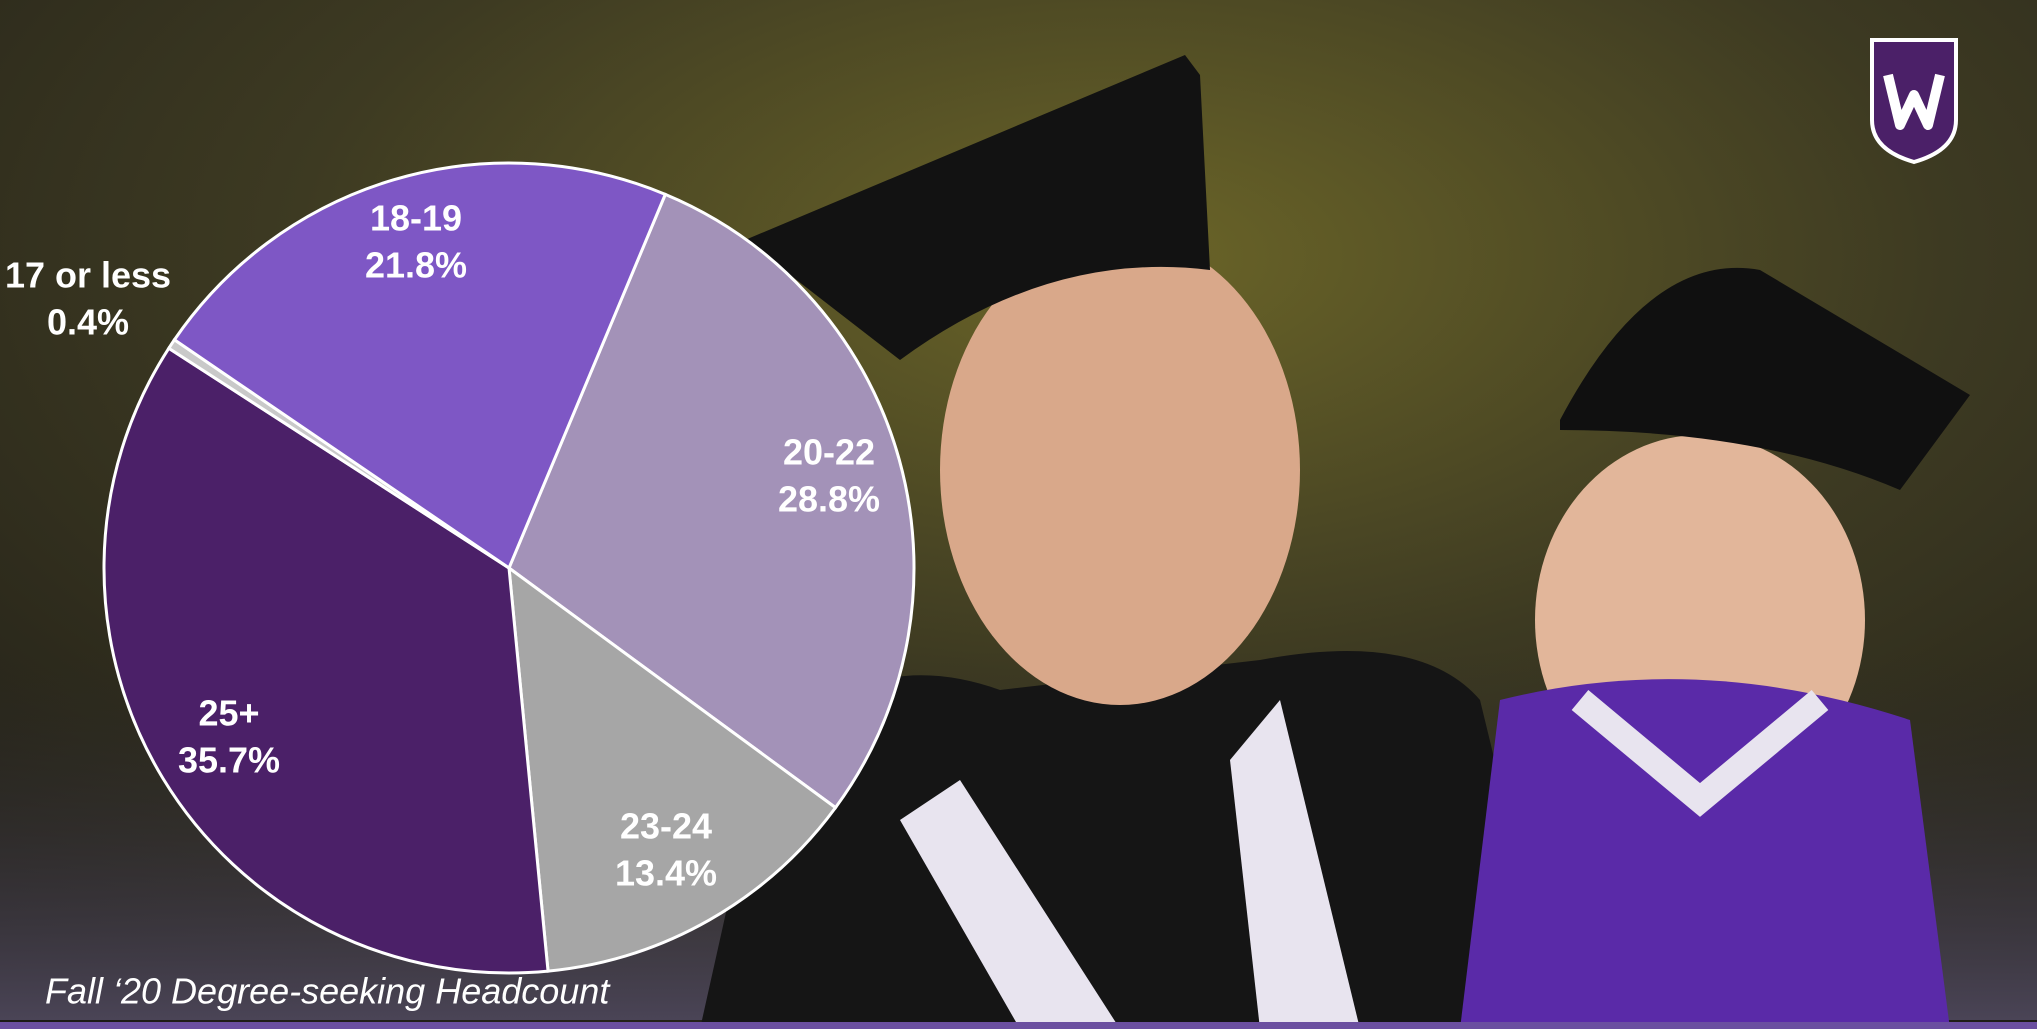 The width and height of the screenshot is (2037, 1029). I want to click on slice-value-label: 0.4%, so click(88, 322).